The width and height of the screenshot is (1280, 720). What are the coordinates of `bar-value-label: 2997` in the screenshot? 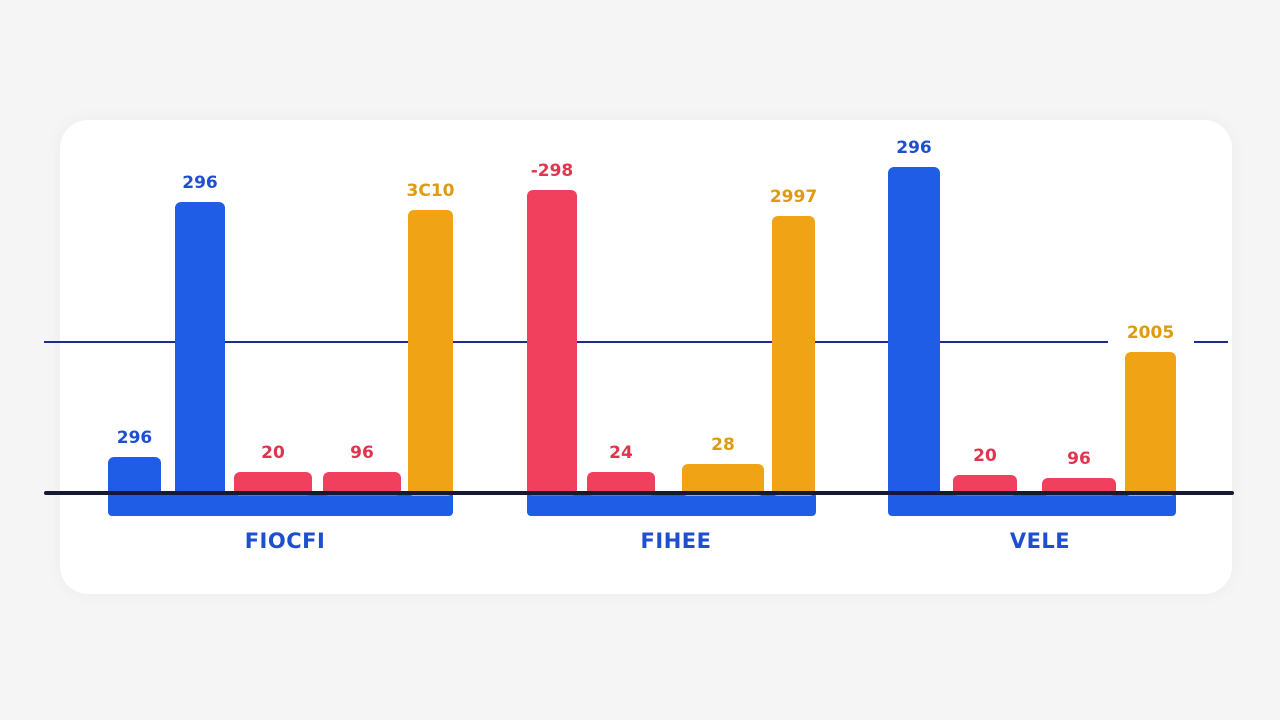 It's located at (793, 197).